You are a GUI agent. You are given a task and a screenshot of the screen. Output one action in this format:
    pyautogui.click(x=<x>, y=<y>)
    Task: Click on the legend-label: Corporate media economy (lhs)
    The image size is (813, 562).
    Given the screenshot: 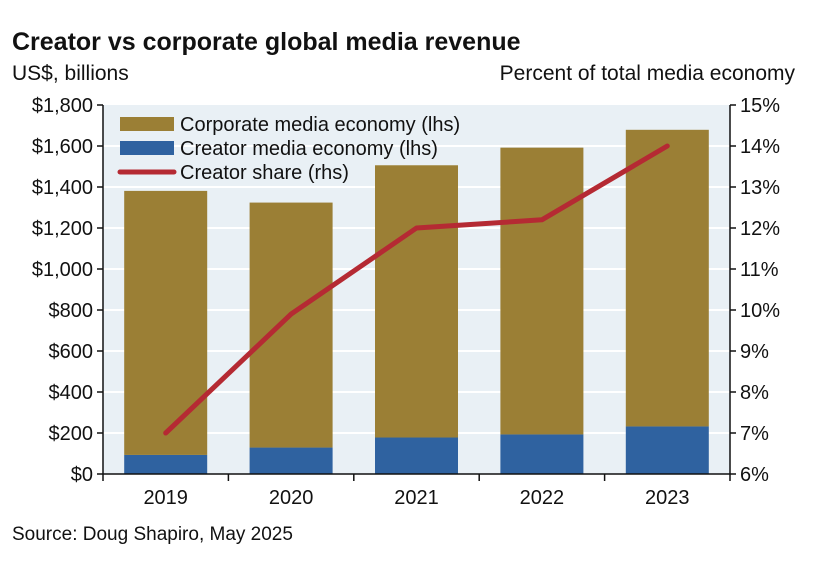 What is the action you would take?
    pyautogui.click(x=320, y=125)
    